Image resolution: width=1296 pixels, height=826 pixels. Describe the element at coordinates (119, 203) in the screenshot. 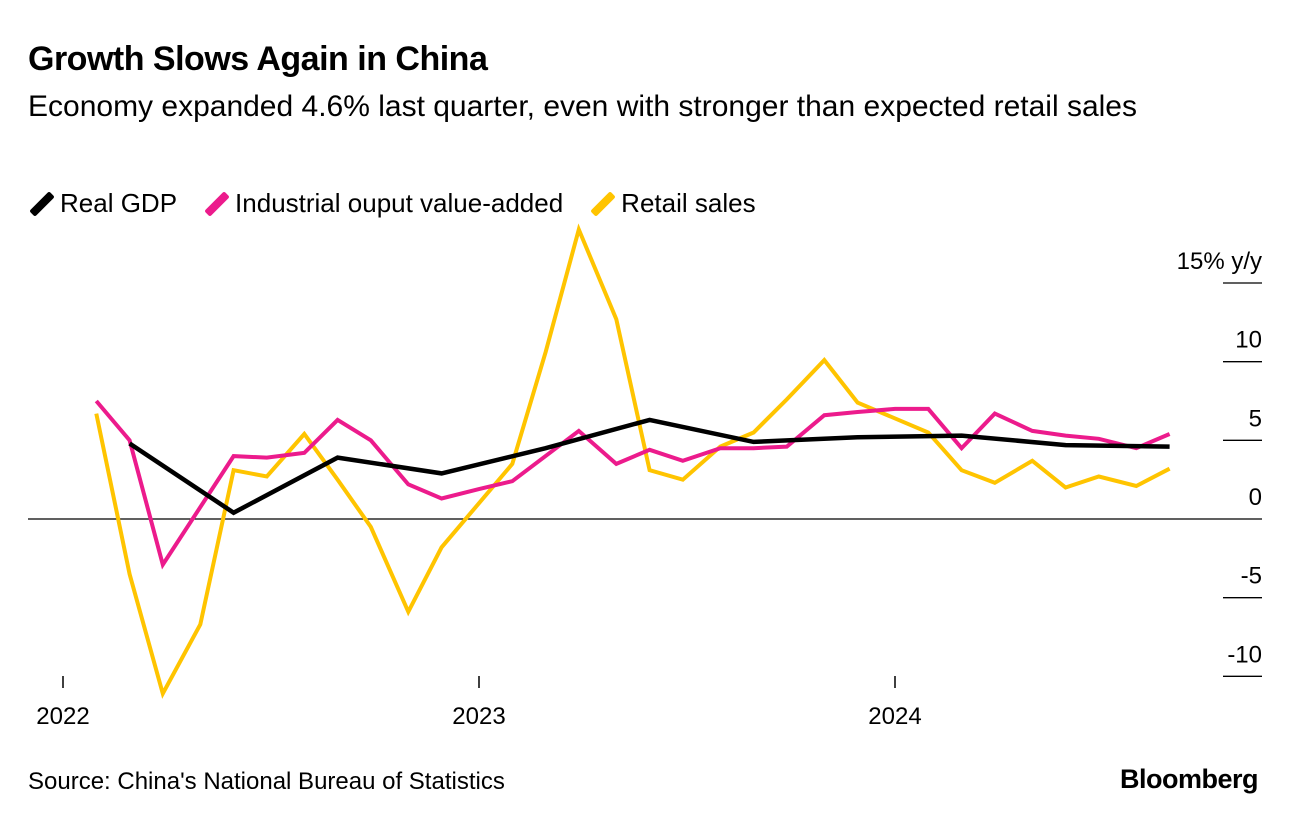

I see `legend-label-real-gdp: Real GDP` at that location.